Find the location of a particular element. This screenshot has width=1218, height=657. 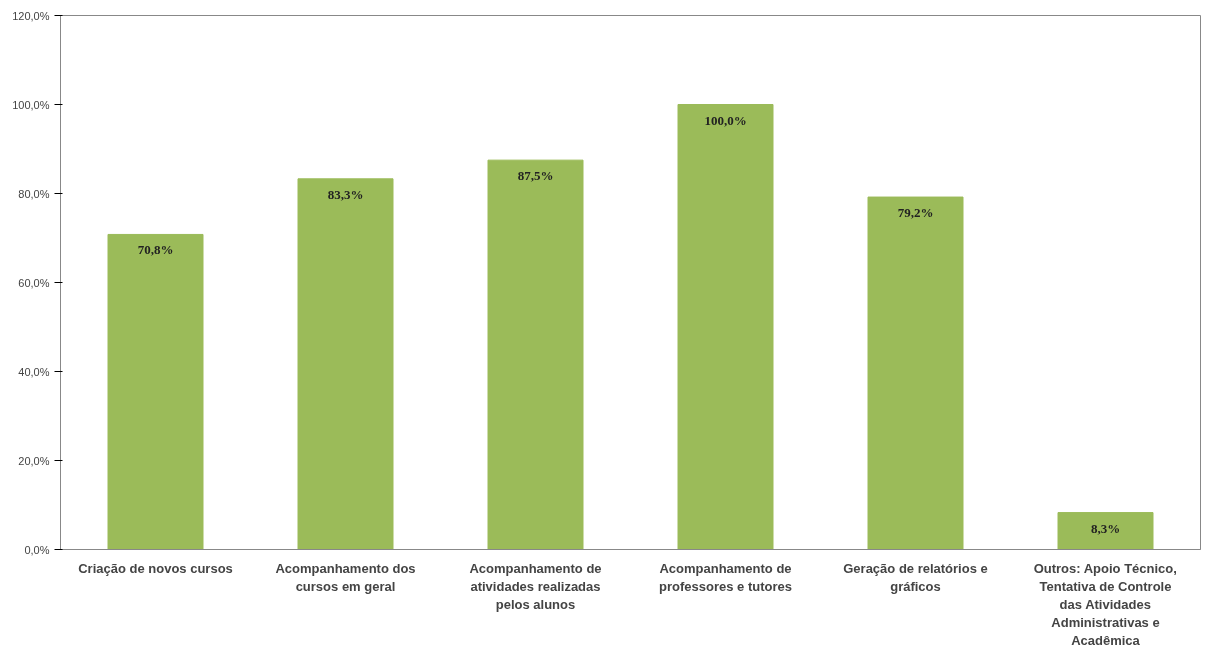

y-tick-label: 20,0% is located at coordinates (34, 460).